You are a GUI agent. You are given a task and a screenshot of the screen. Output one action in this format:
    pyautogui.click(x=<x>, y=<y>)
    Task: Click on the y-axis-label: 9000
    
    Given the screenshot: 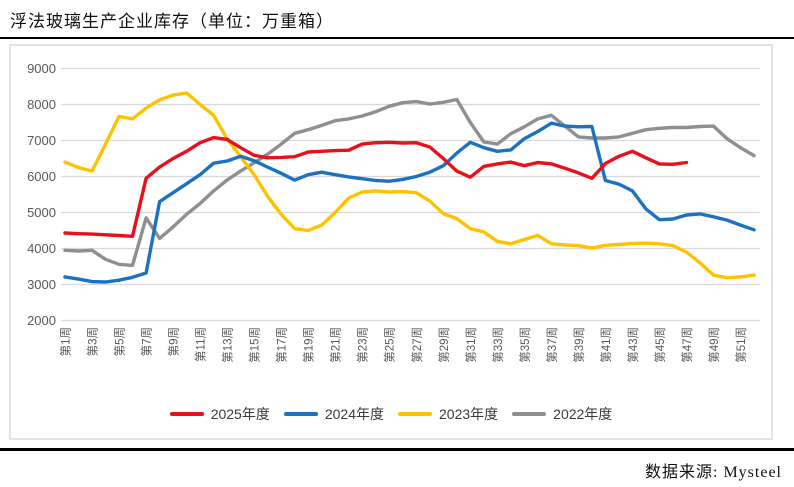 What is the action you would take?
    pyautogui.click(x=41, y=68)
    